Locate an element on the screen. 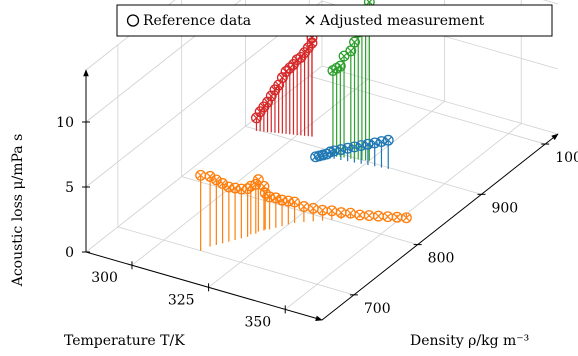 The height and width of the screenshot is (356, 578). z-axis-label: Acoustic loss μ/mPa s is located at coordinates (18, 211).